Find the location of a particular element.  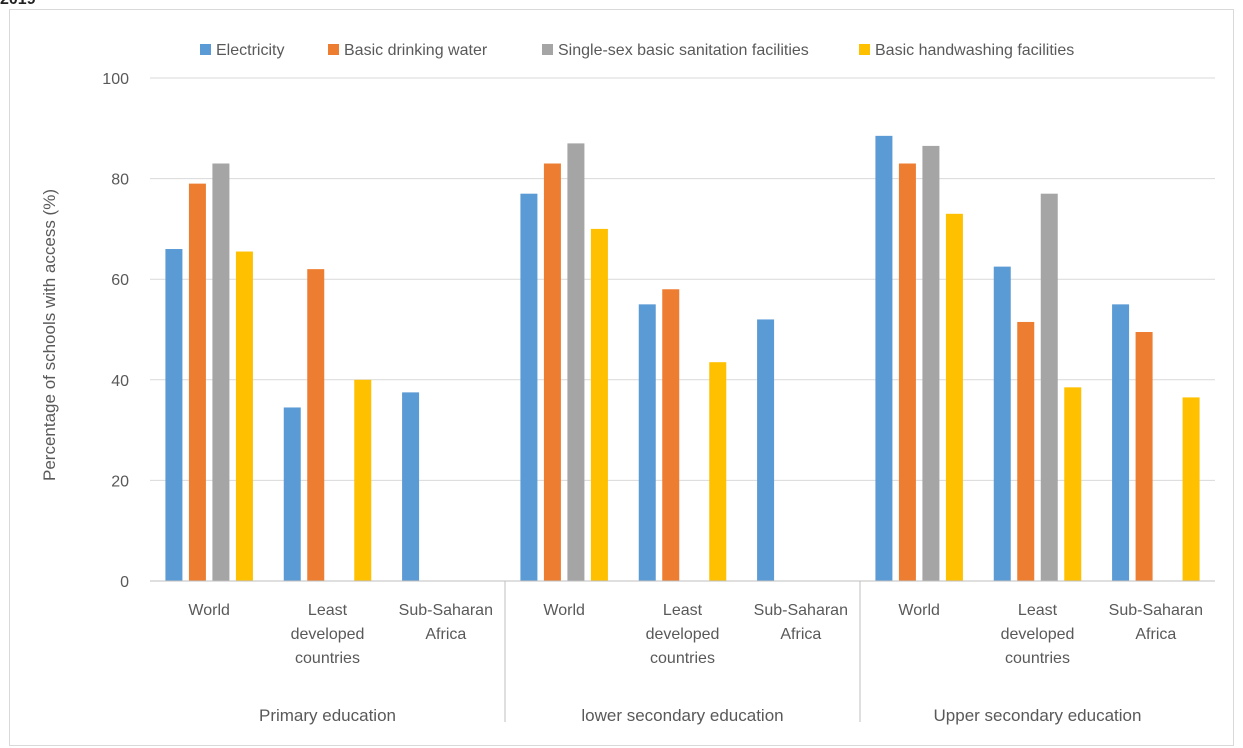

y-tick-label: 60 is located at coordinates (120, 280).